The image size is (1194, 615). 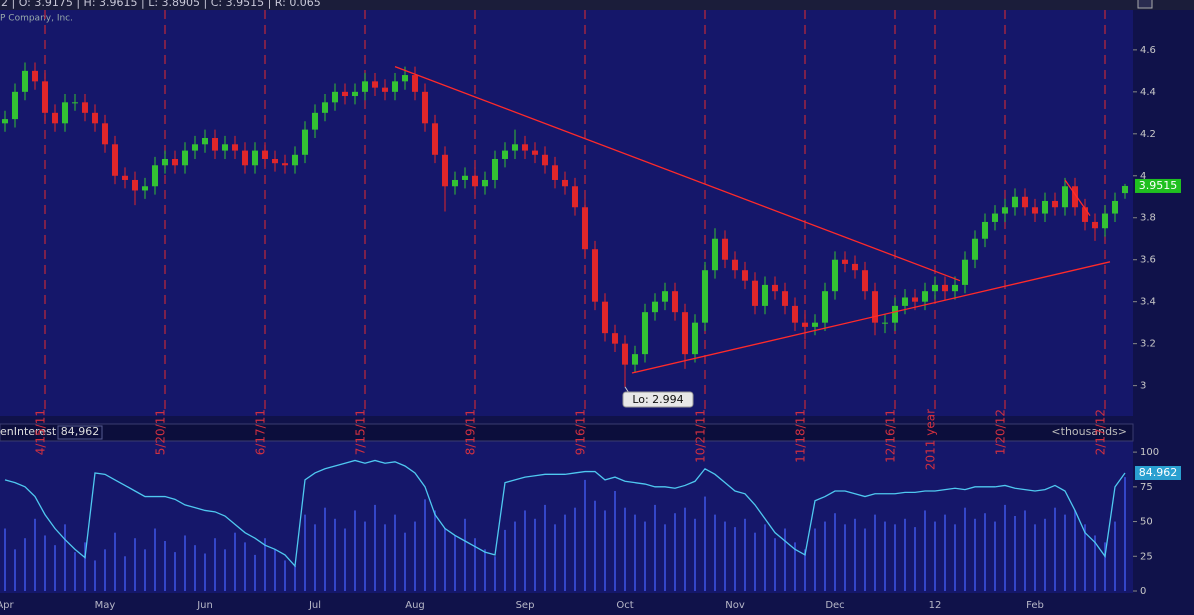 What do you see at coordinates (597, 604) in the screenshot?
I see `x-axis-strip` at bounding box center [597, 604].